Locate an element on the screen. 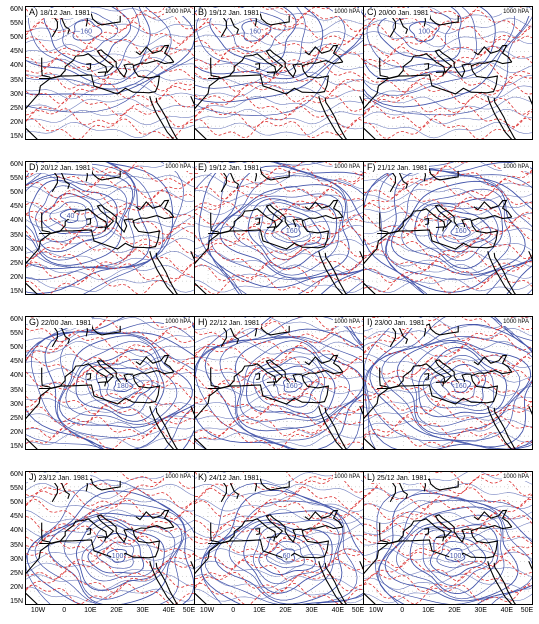 The width and height of the screenshot is (539, 624). low-center-contour-label: 100 is located at coordinates (118, 556).